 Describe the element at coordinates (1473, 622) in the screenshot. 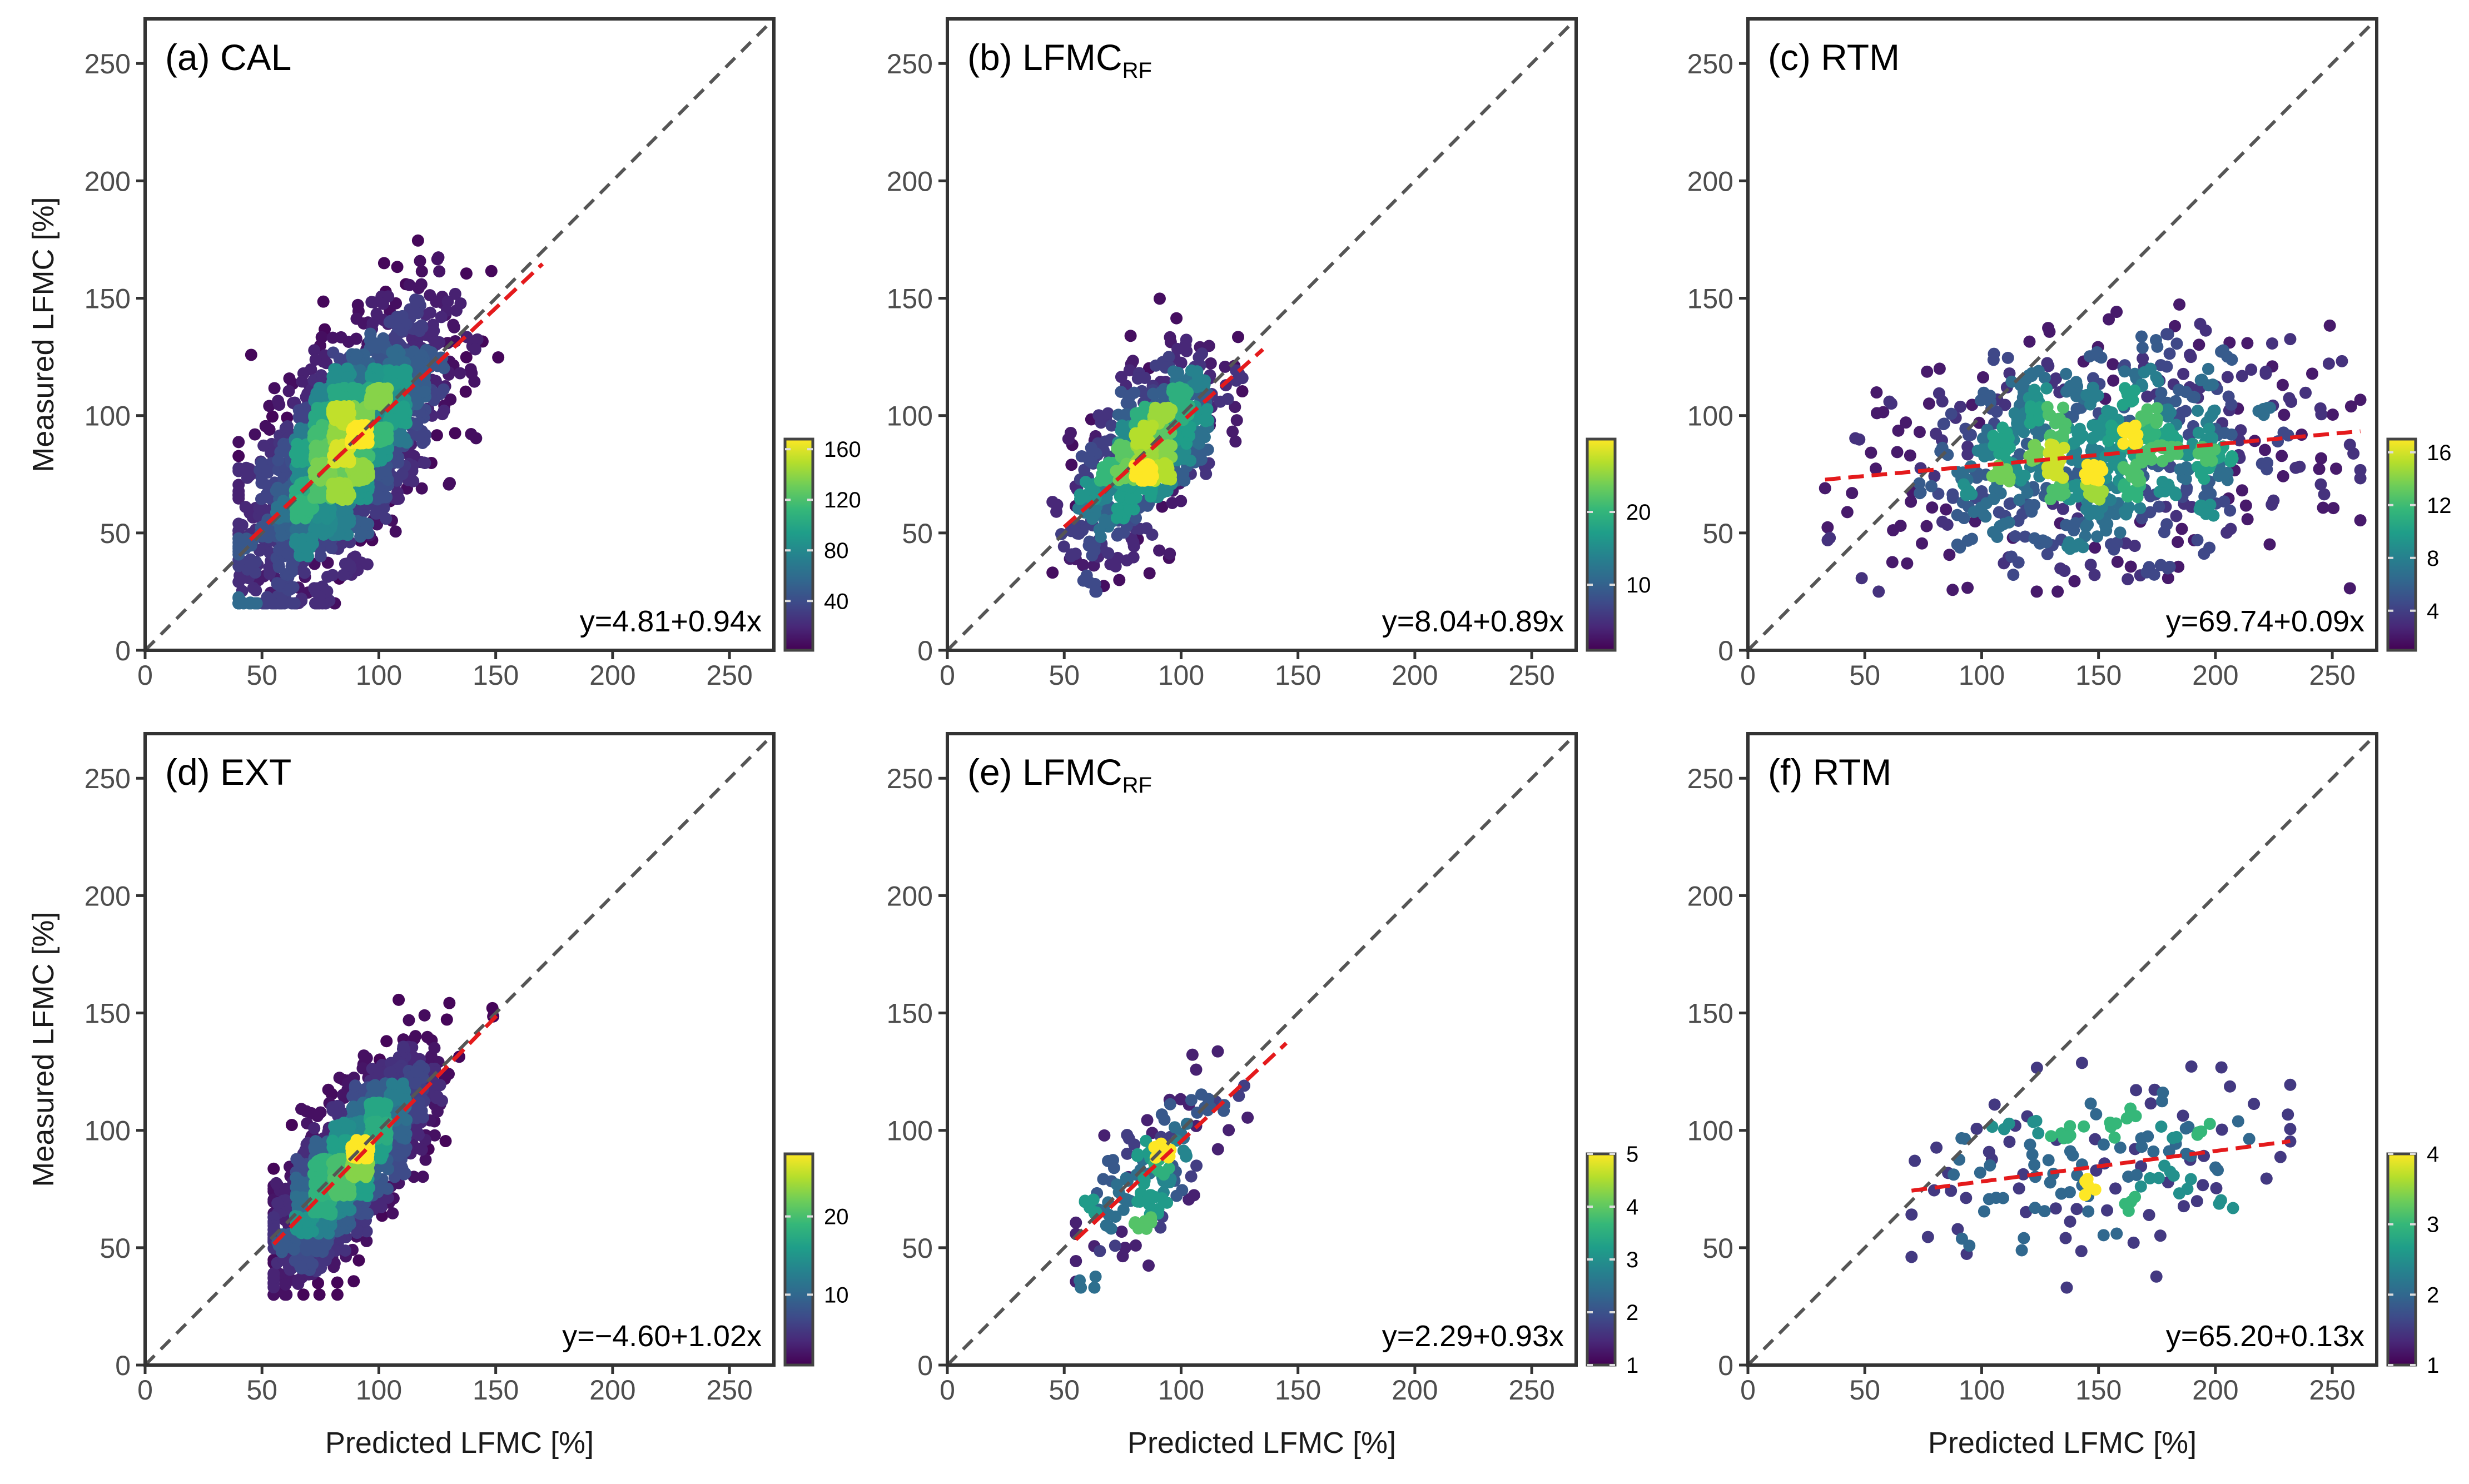

I see `regression-equation: y=8.04+0.89x` at that location.